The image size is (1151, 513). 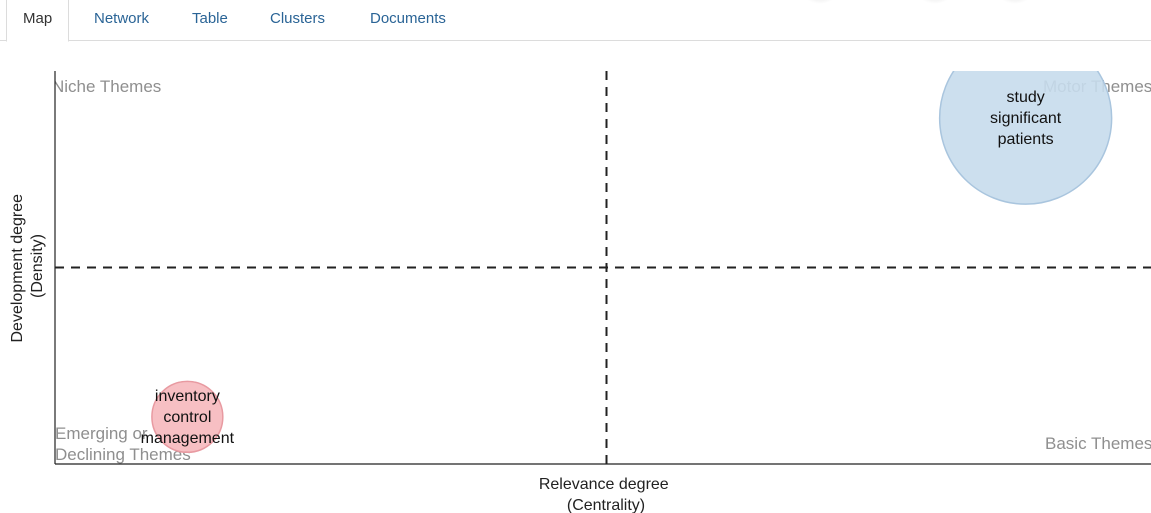 I want to click on cluster-label-line: significant, so click(x=1026, y=118).